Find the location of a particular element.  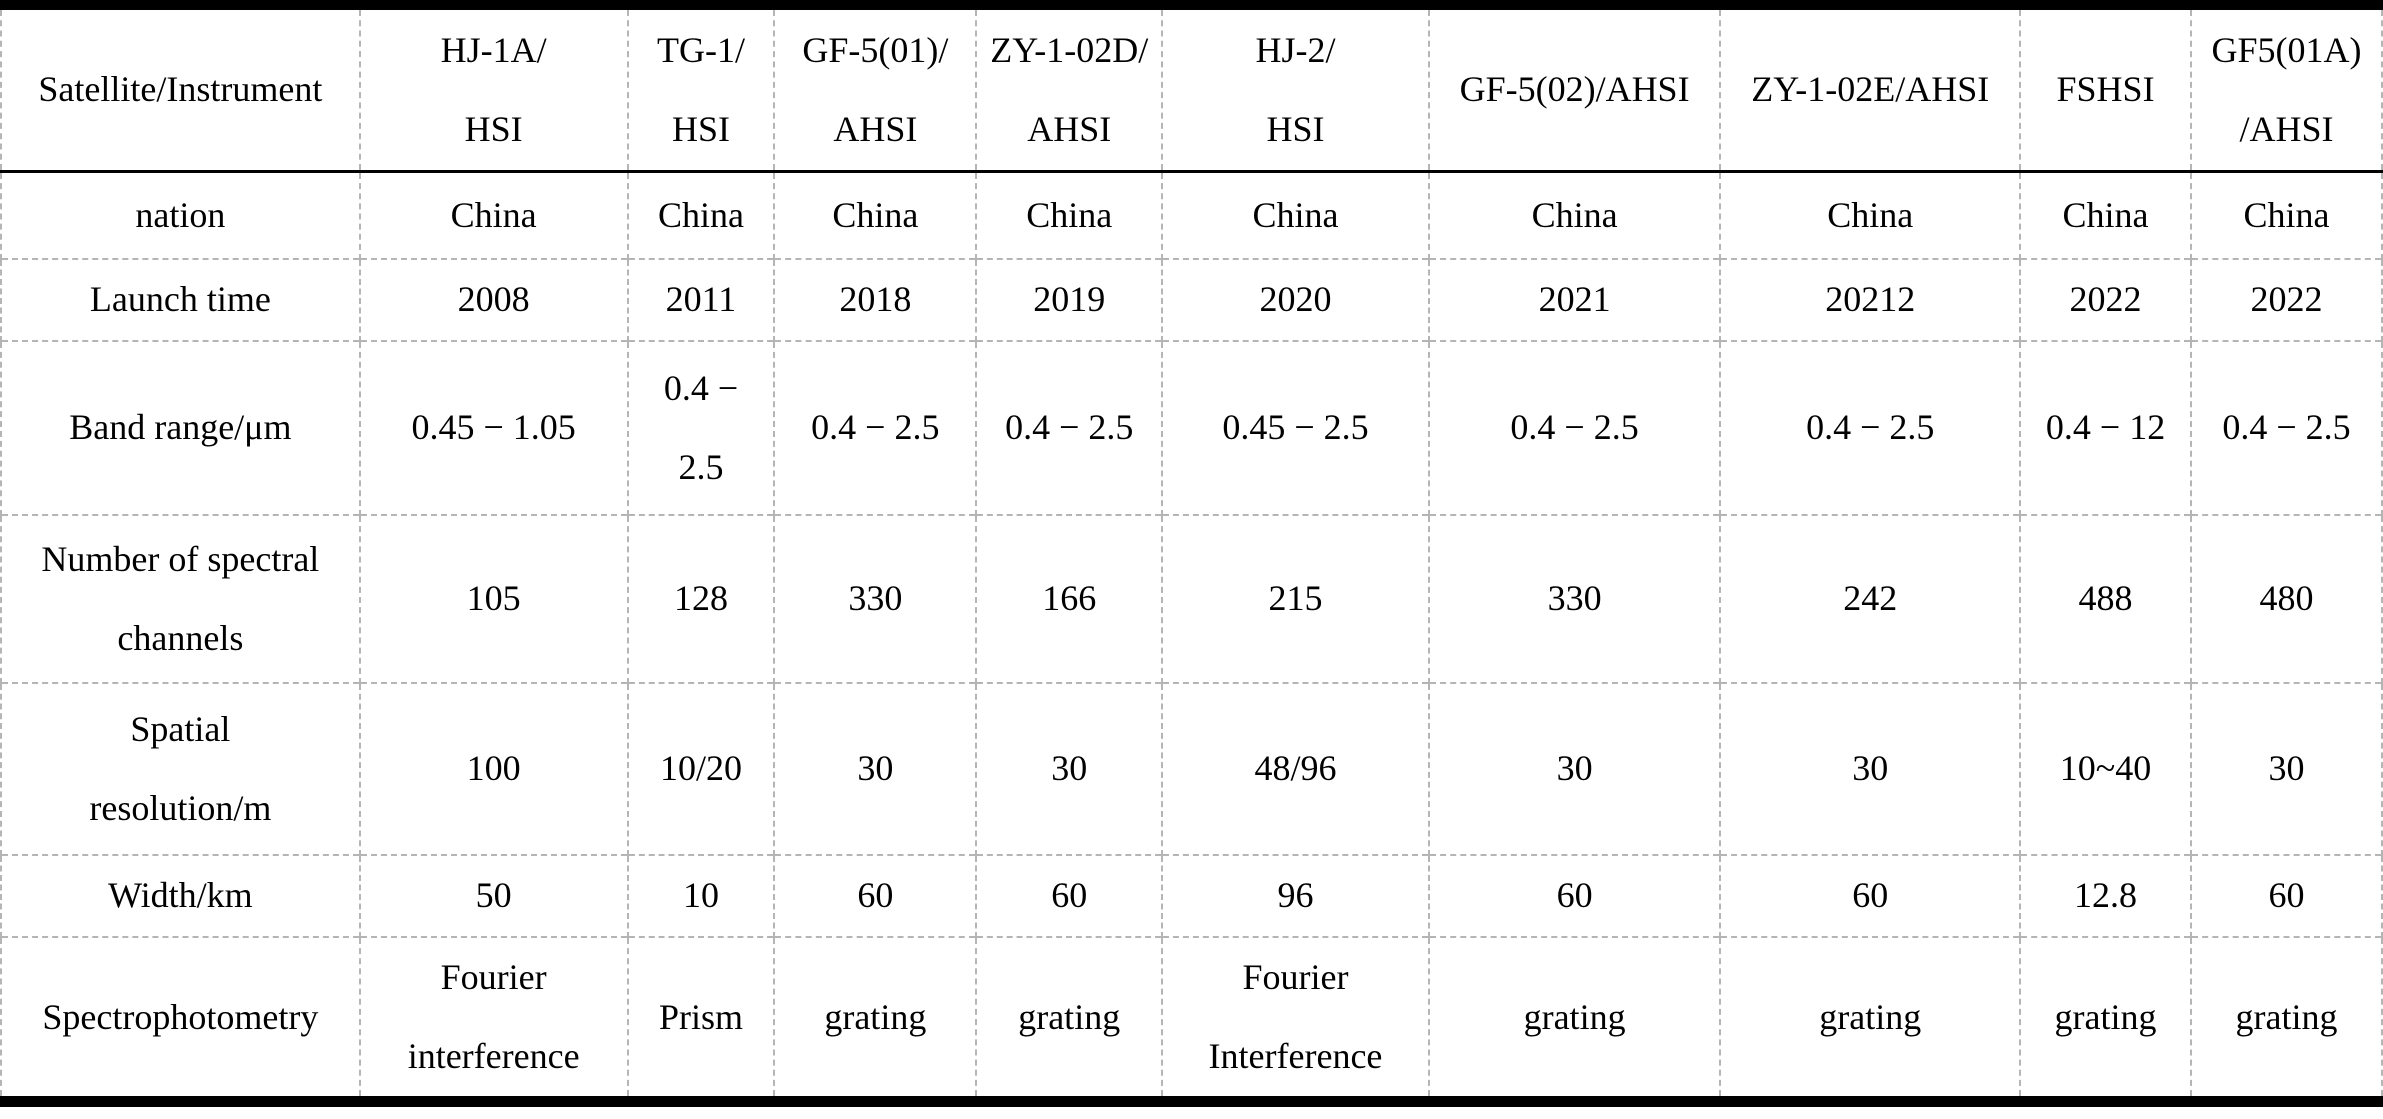

column-header-zy102d: ZY-1-02D/ AHSI is located at coordinates (1069, 88).